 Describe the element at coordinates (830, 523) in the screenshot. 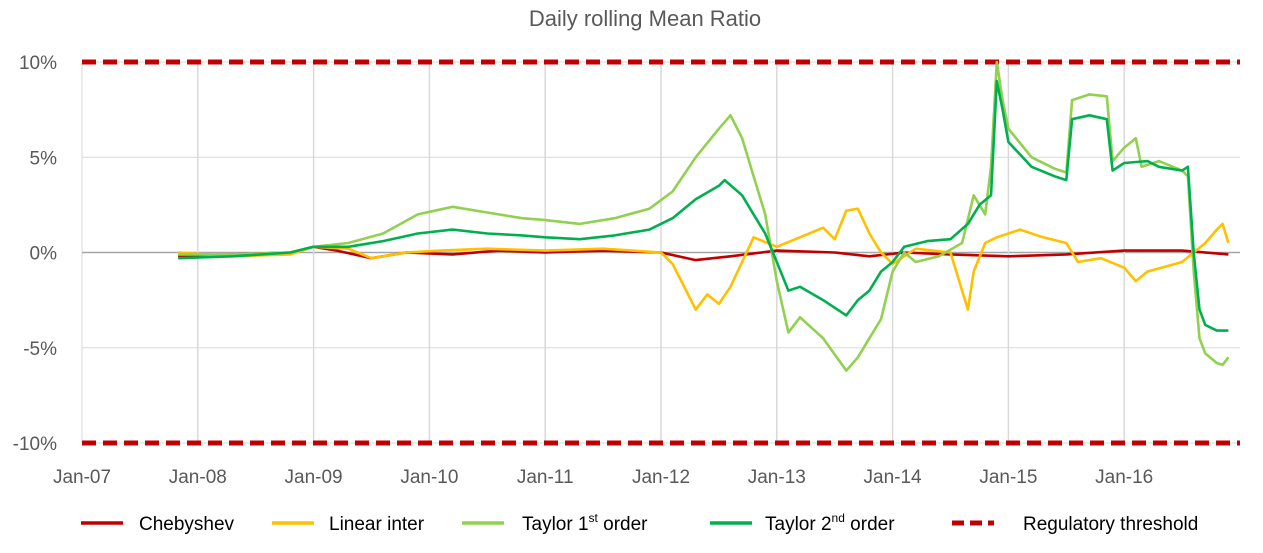

I see `legend-label-taylor-2nd-order: Taylor 2nd order` at that location.